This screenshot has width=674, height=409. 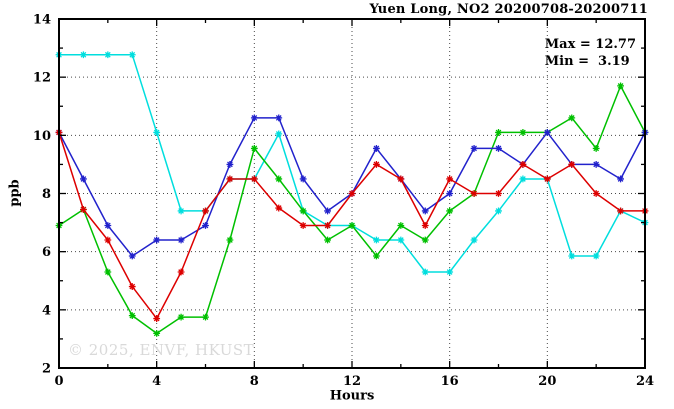 What do you see at coordinates (156, 381) in the screenshot?
I see `x-tick-label: 4` at bounding box center [156, 381].